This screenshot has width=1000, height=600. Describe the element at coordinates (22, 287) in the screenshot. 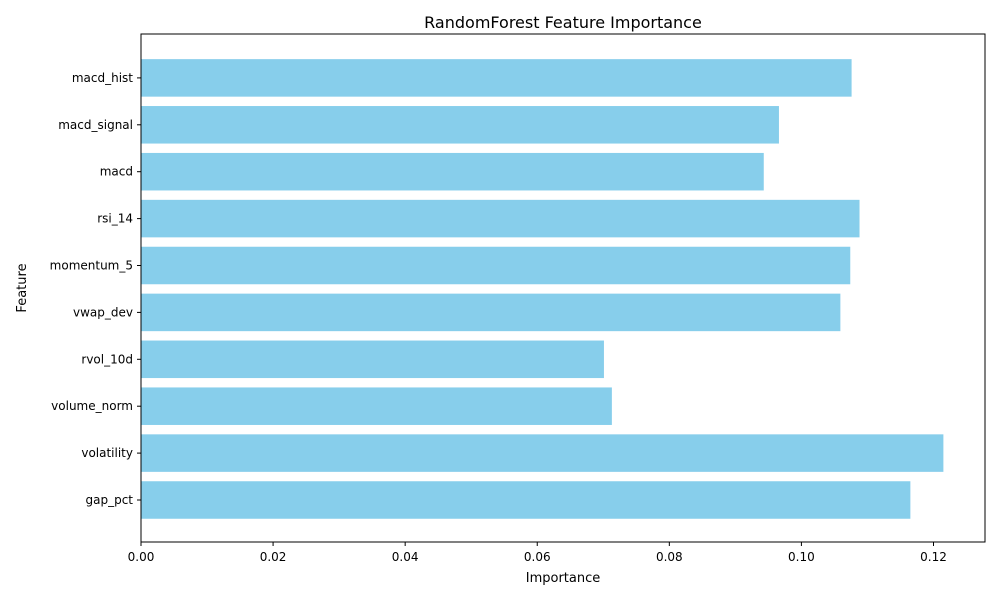

I see `y-axis-label: Feature` at that location.